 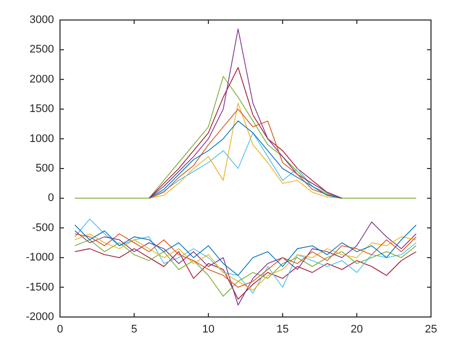 What do you see at coordinates (208, 330) in the screenshot?
I see `x-tick-label: 10` at bounding box center [208, 330].